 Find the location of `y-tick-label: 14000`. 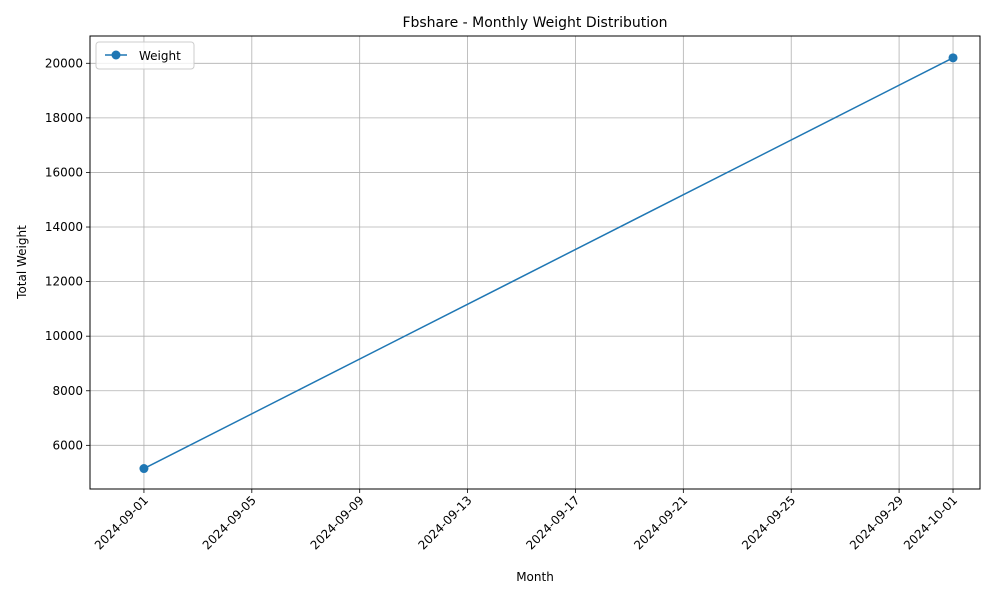

y-tick-label: 14000 is located at coordinates (64, 227).